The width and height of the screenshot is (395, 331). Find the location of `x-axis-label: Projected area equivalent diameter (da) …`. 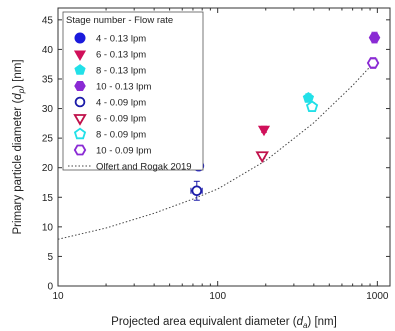

x-axis-label: Projected area equivalent diameter (da) … is located at coordinates (224, 323).